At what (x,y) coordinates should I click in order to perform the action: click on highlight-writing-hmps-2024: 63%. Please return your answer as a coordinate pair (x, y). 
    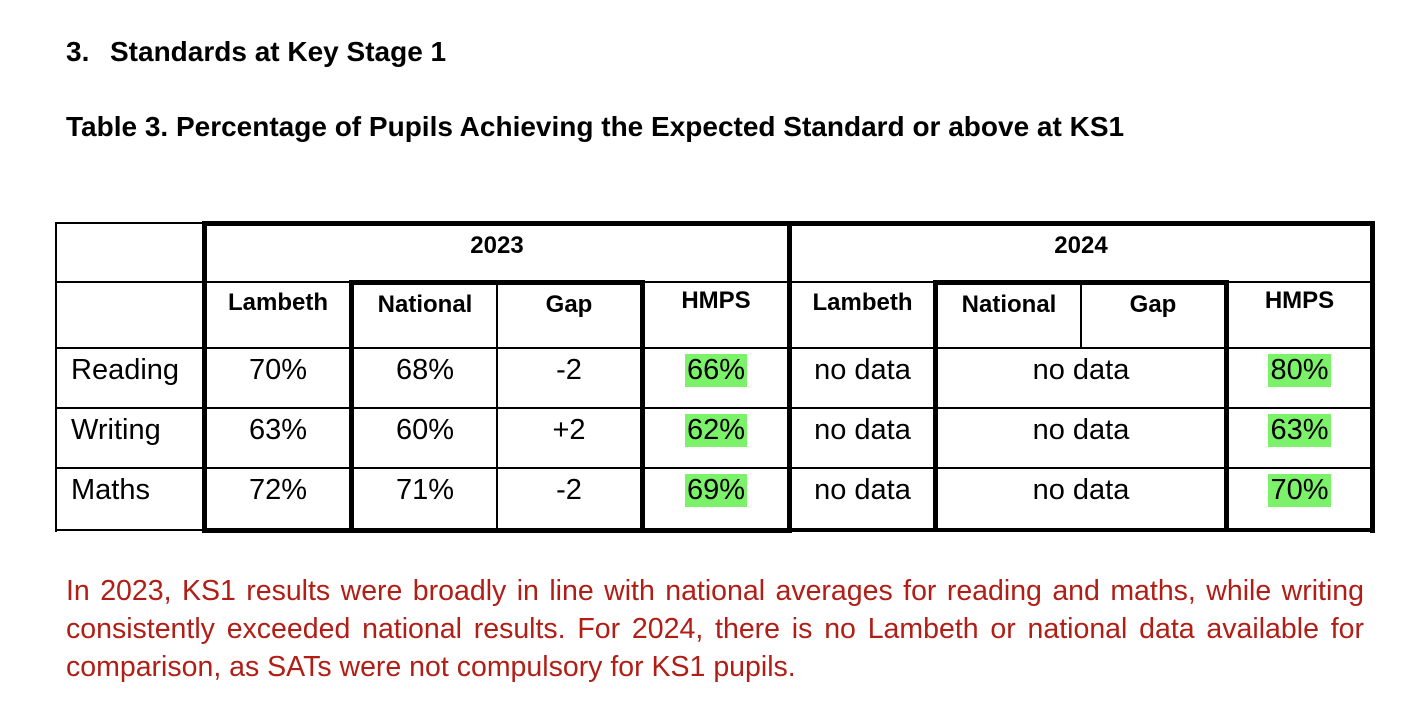
    Looking at the image, I should click on (1299, 430).